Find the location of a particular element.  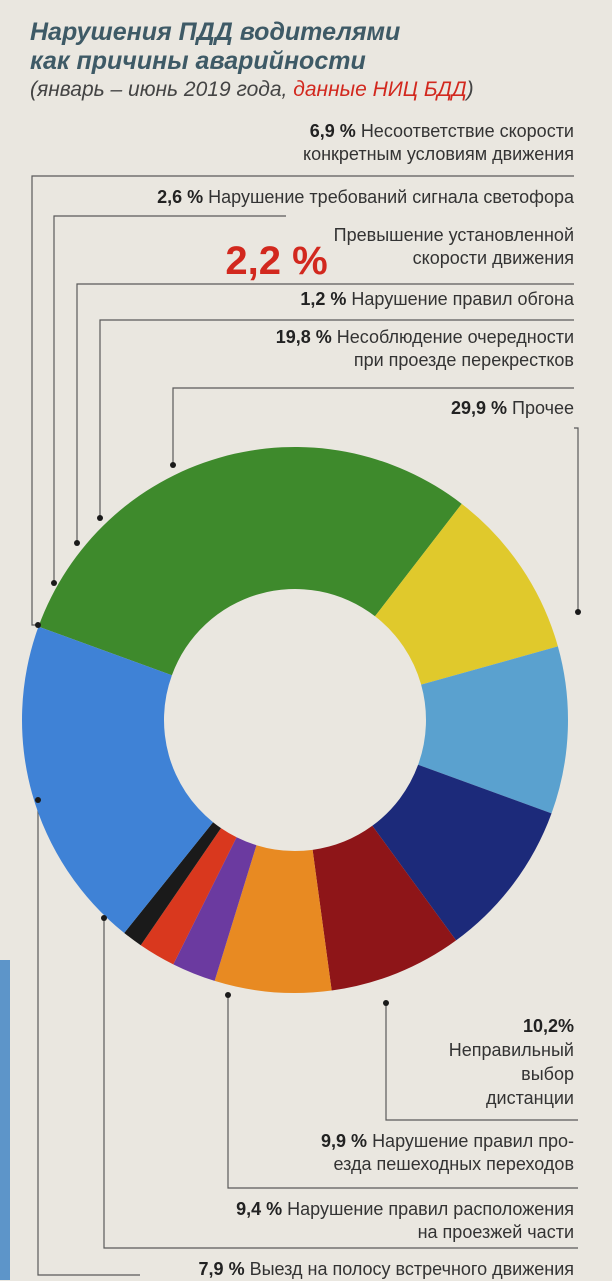

title-line-1: Нарушения ПДД водителями is located at coordinates (215, 32).